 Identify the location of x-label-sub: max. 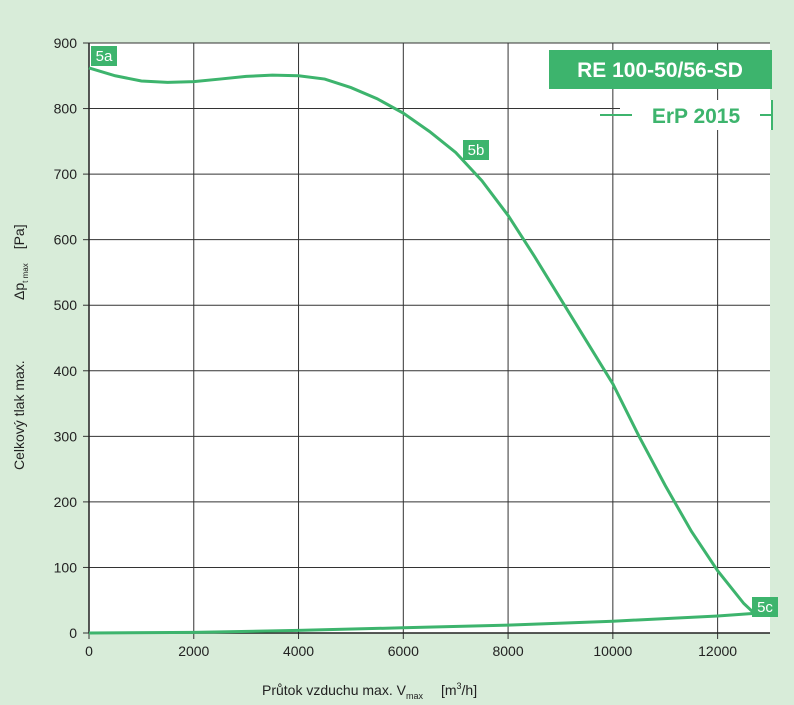
(415, 696).